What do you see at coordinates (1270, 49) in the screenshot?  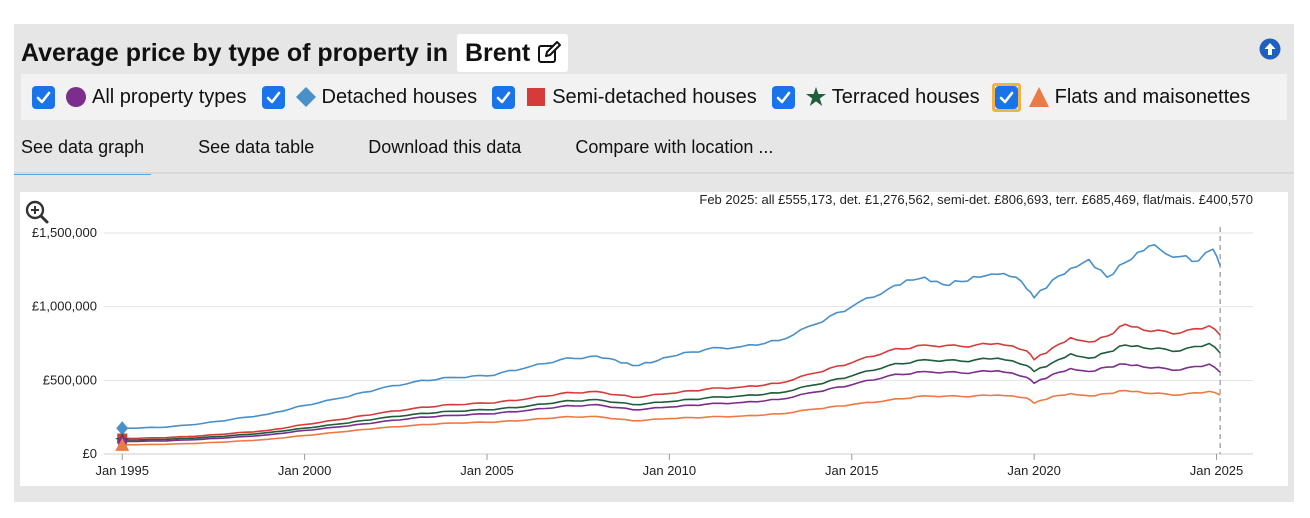 I see `scroll-up-icon` at bounding box center [1270, 49].